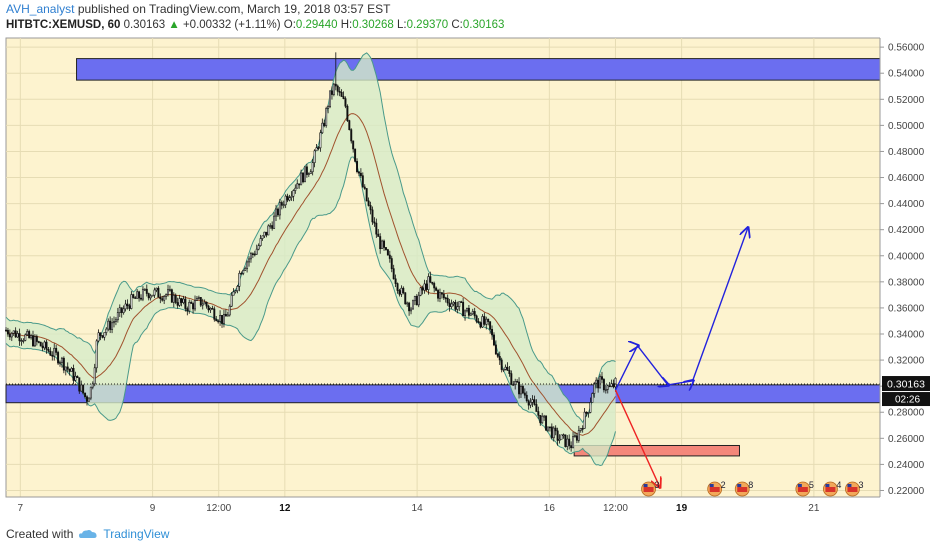 This screenshot has height=550, width=932. What do you see at coordinates (443, 505) in the screenshot?
I see `x-axis: 7 9 12:00 12 14 16 12:00 19 21` at bounding box center [443, 505].